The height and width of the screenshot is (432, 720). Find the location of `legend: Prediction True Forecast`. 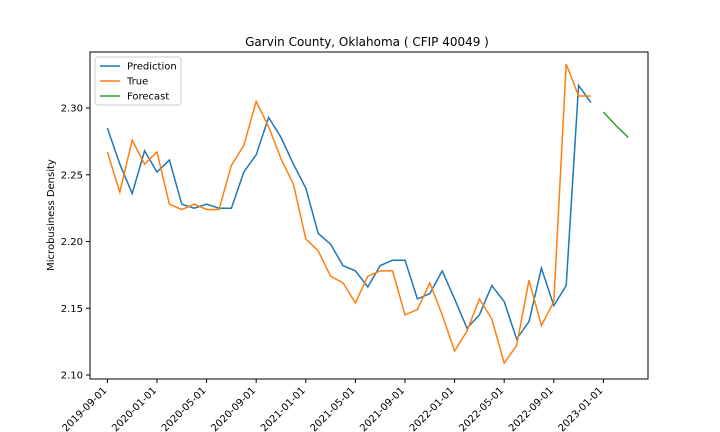

legend: Prediction True Forecast is located at coordinates (138, 81).